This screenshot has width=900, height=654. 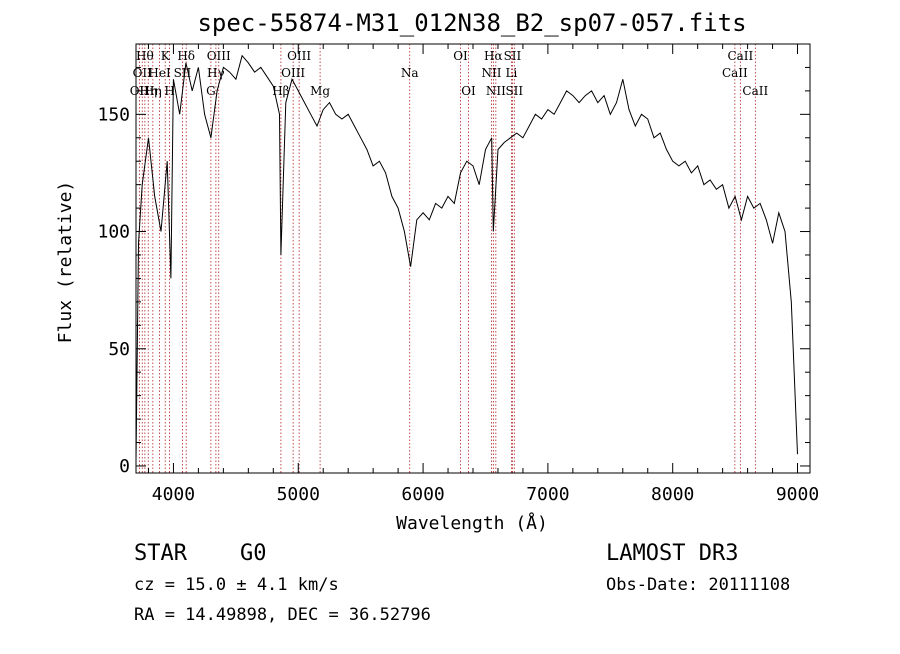 I want to click on x-tick-label-5: 9000, so click(x=797, y=494).